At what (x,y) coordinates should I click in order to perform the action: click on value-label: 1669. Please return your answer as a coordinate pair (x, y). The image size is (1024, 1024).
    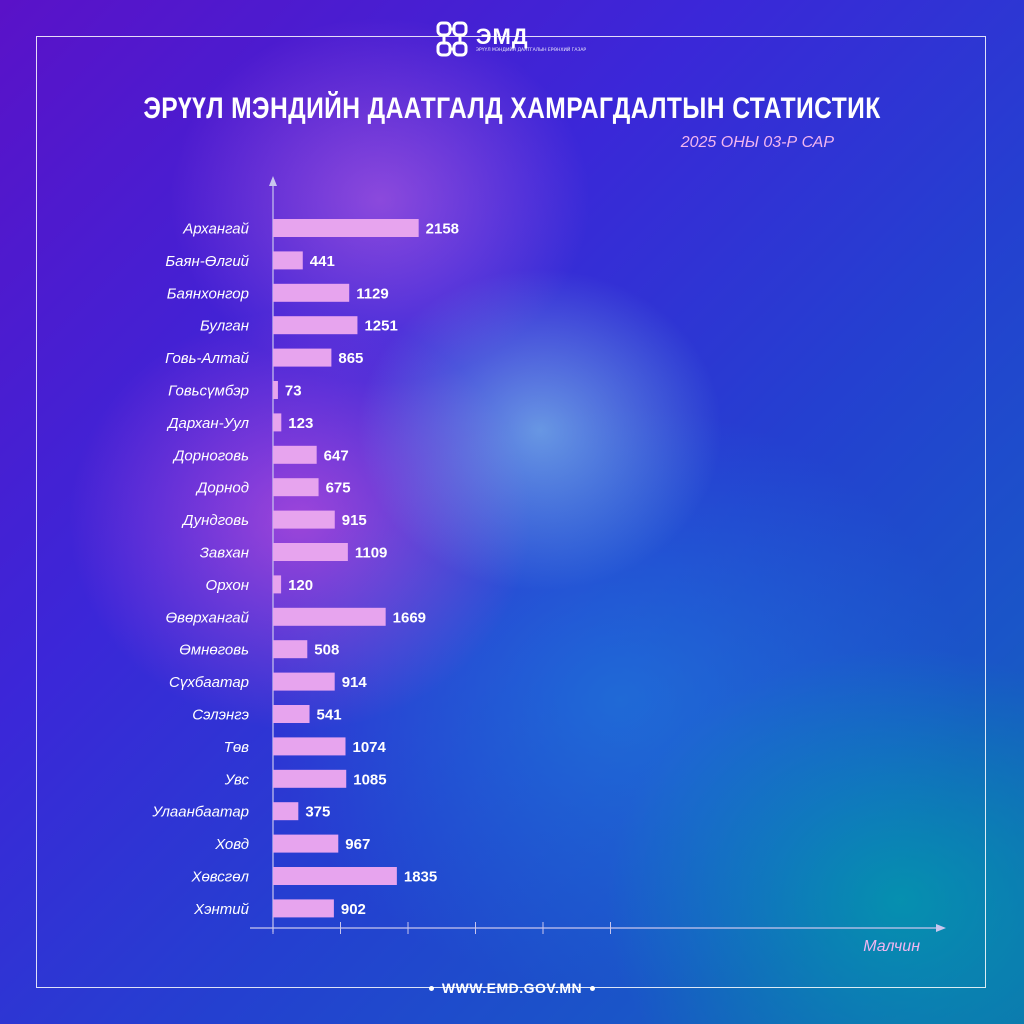
    Looking at the image, I should click on (409, 617).